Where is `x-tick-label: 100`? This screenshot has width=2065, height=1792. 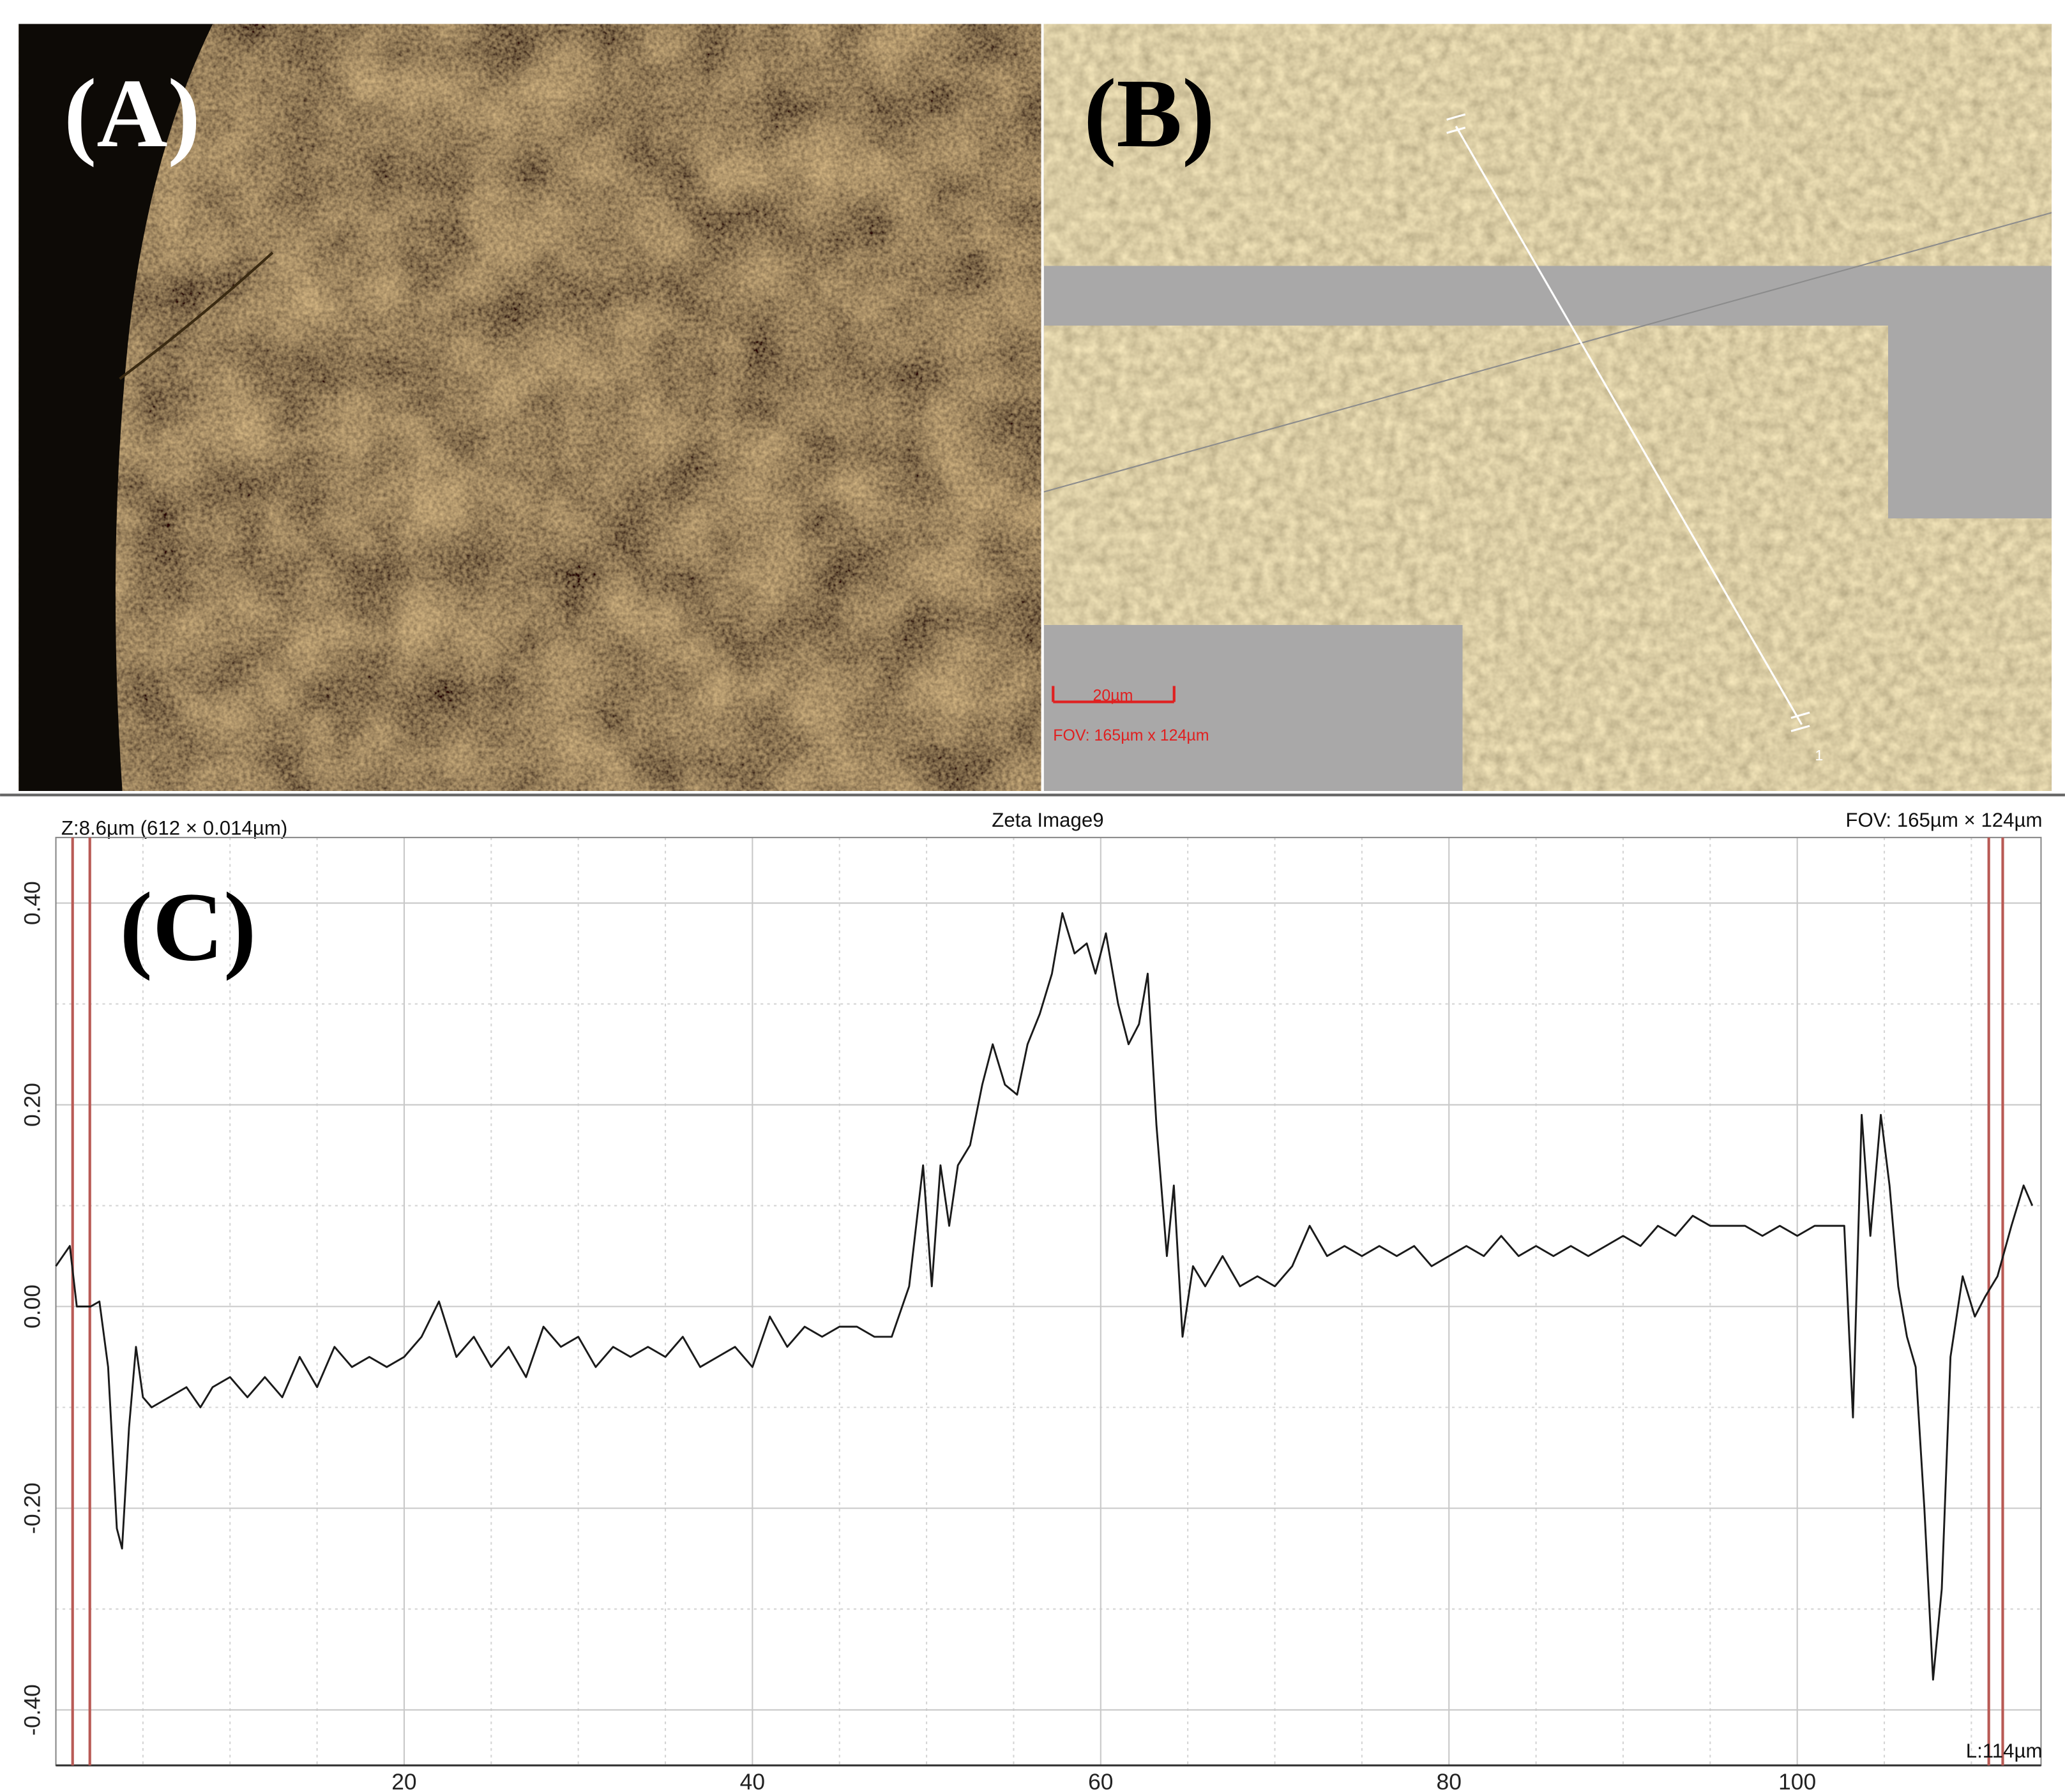
x-tick-label: 100 is located at coordinates (1797, 1781).